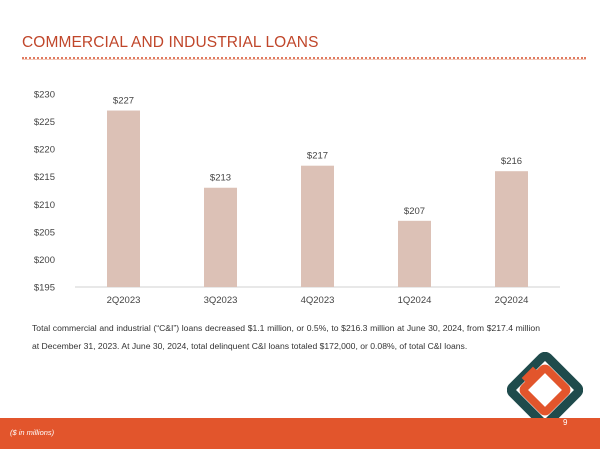 The height and width of the screenshot is (449, 600). What do you see at coordinates (44, 95) in the screenshot?
I see `y-tick-label: $230` at bounding box center [44, 95].